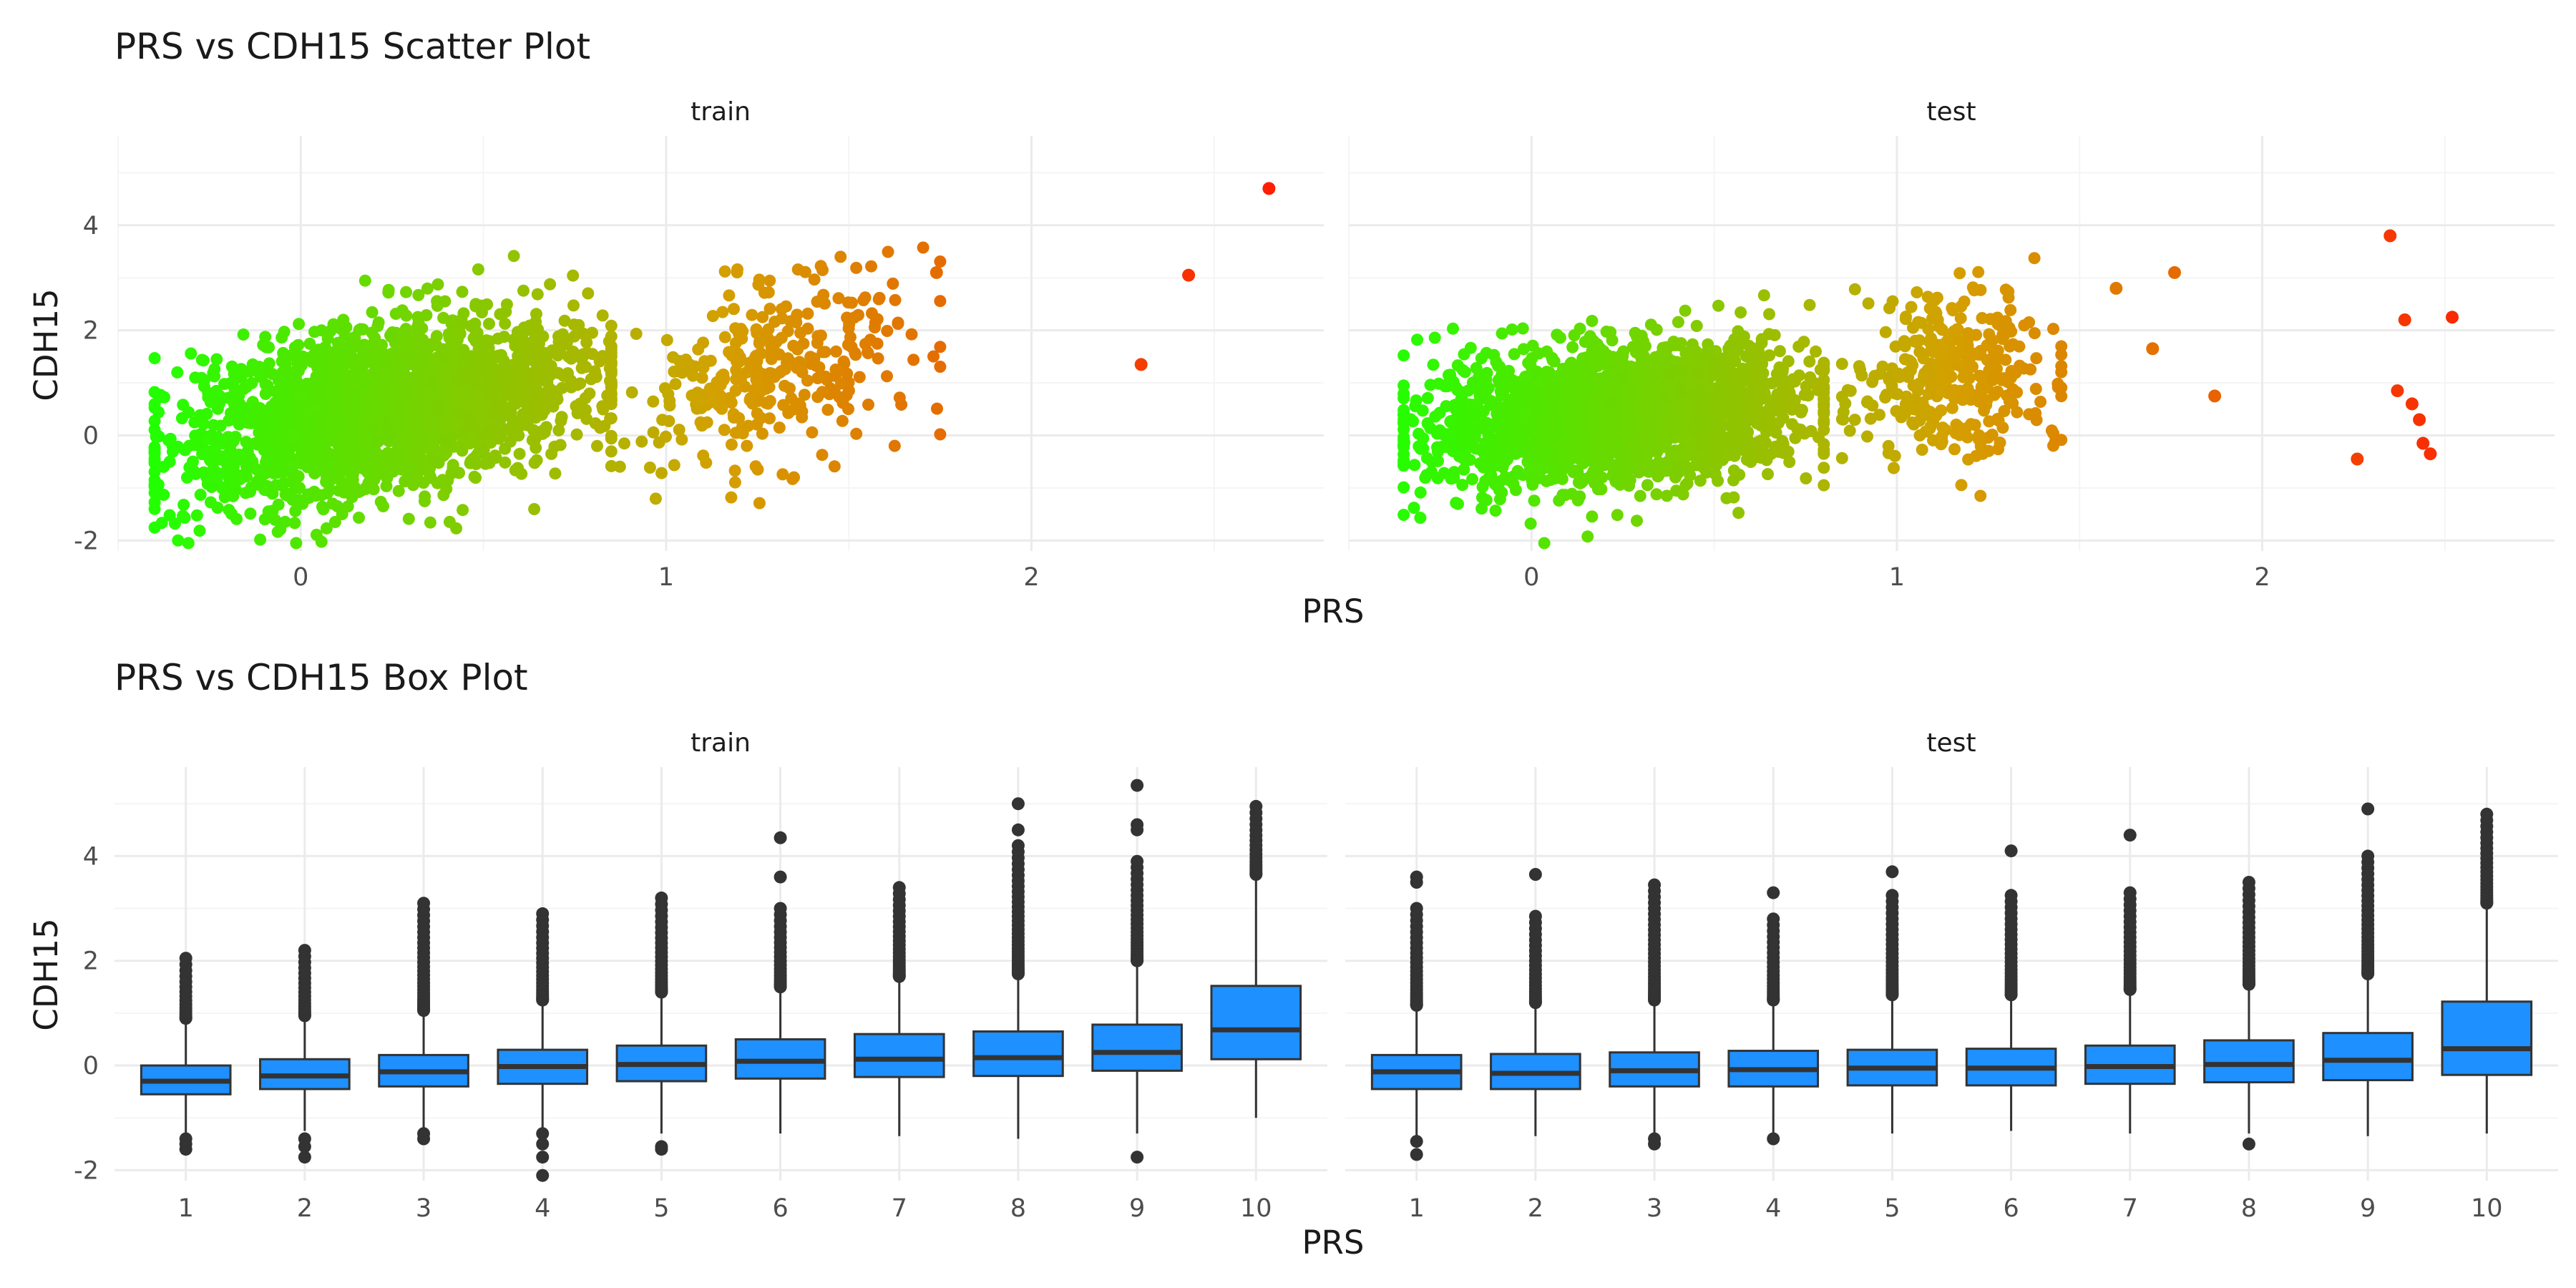  What do you see at coordinates (721, 981) in the screenshot?
I see `box-marks-train` at bounding box center [721, 981].